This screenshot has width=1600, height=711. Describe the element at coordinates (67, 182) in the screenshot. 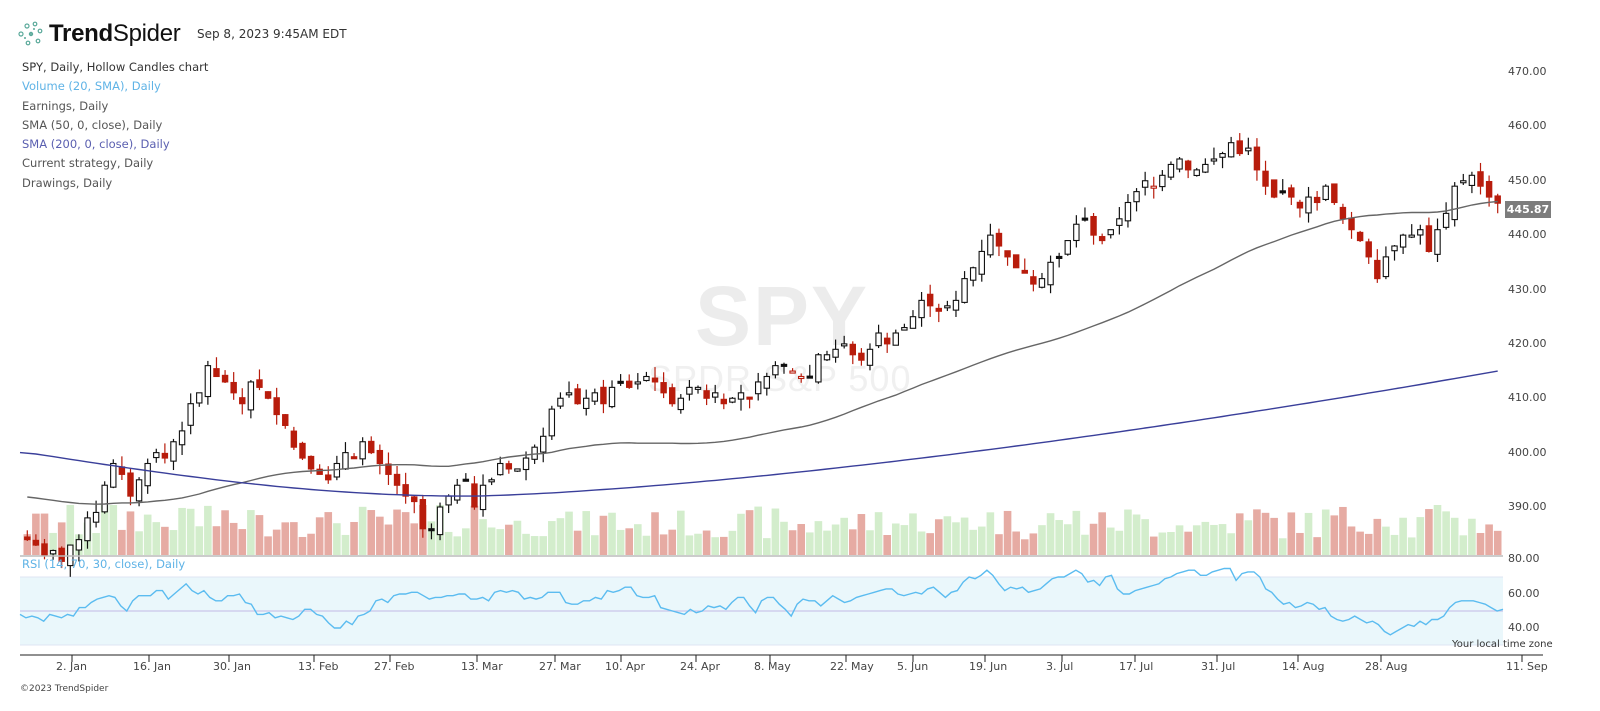

I see `legend-drawings: Drawings, Daily` at that location.